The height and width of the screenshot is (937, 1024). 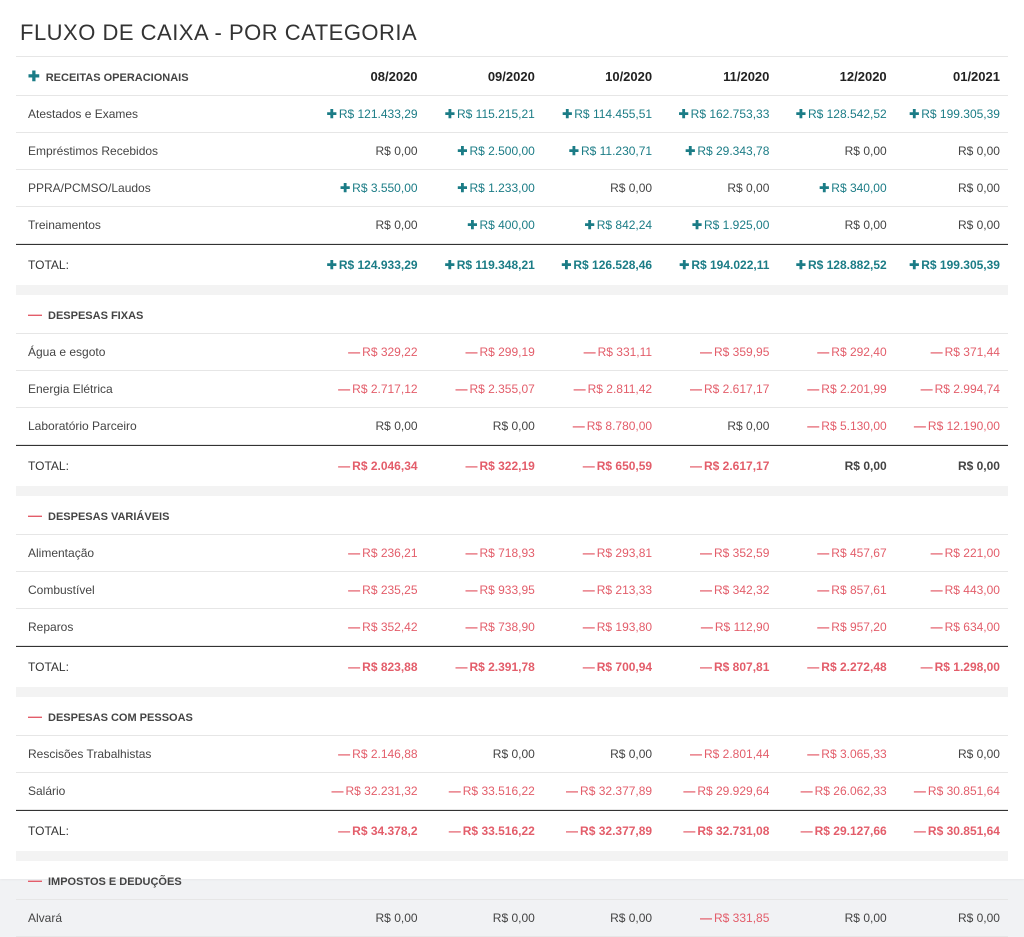 I want to click on page-title: FLUXO DE CAIXA - POR CATEGORIA, so click(x=219, y=32).